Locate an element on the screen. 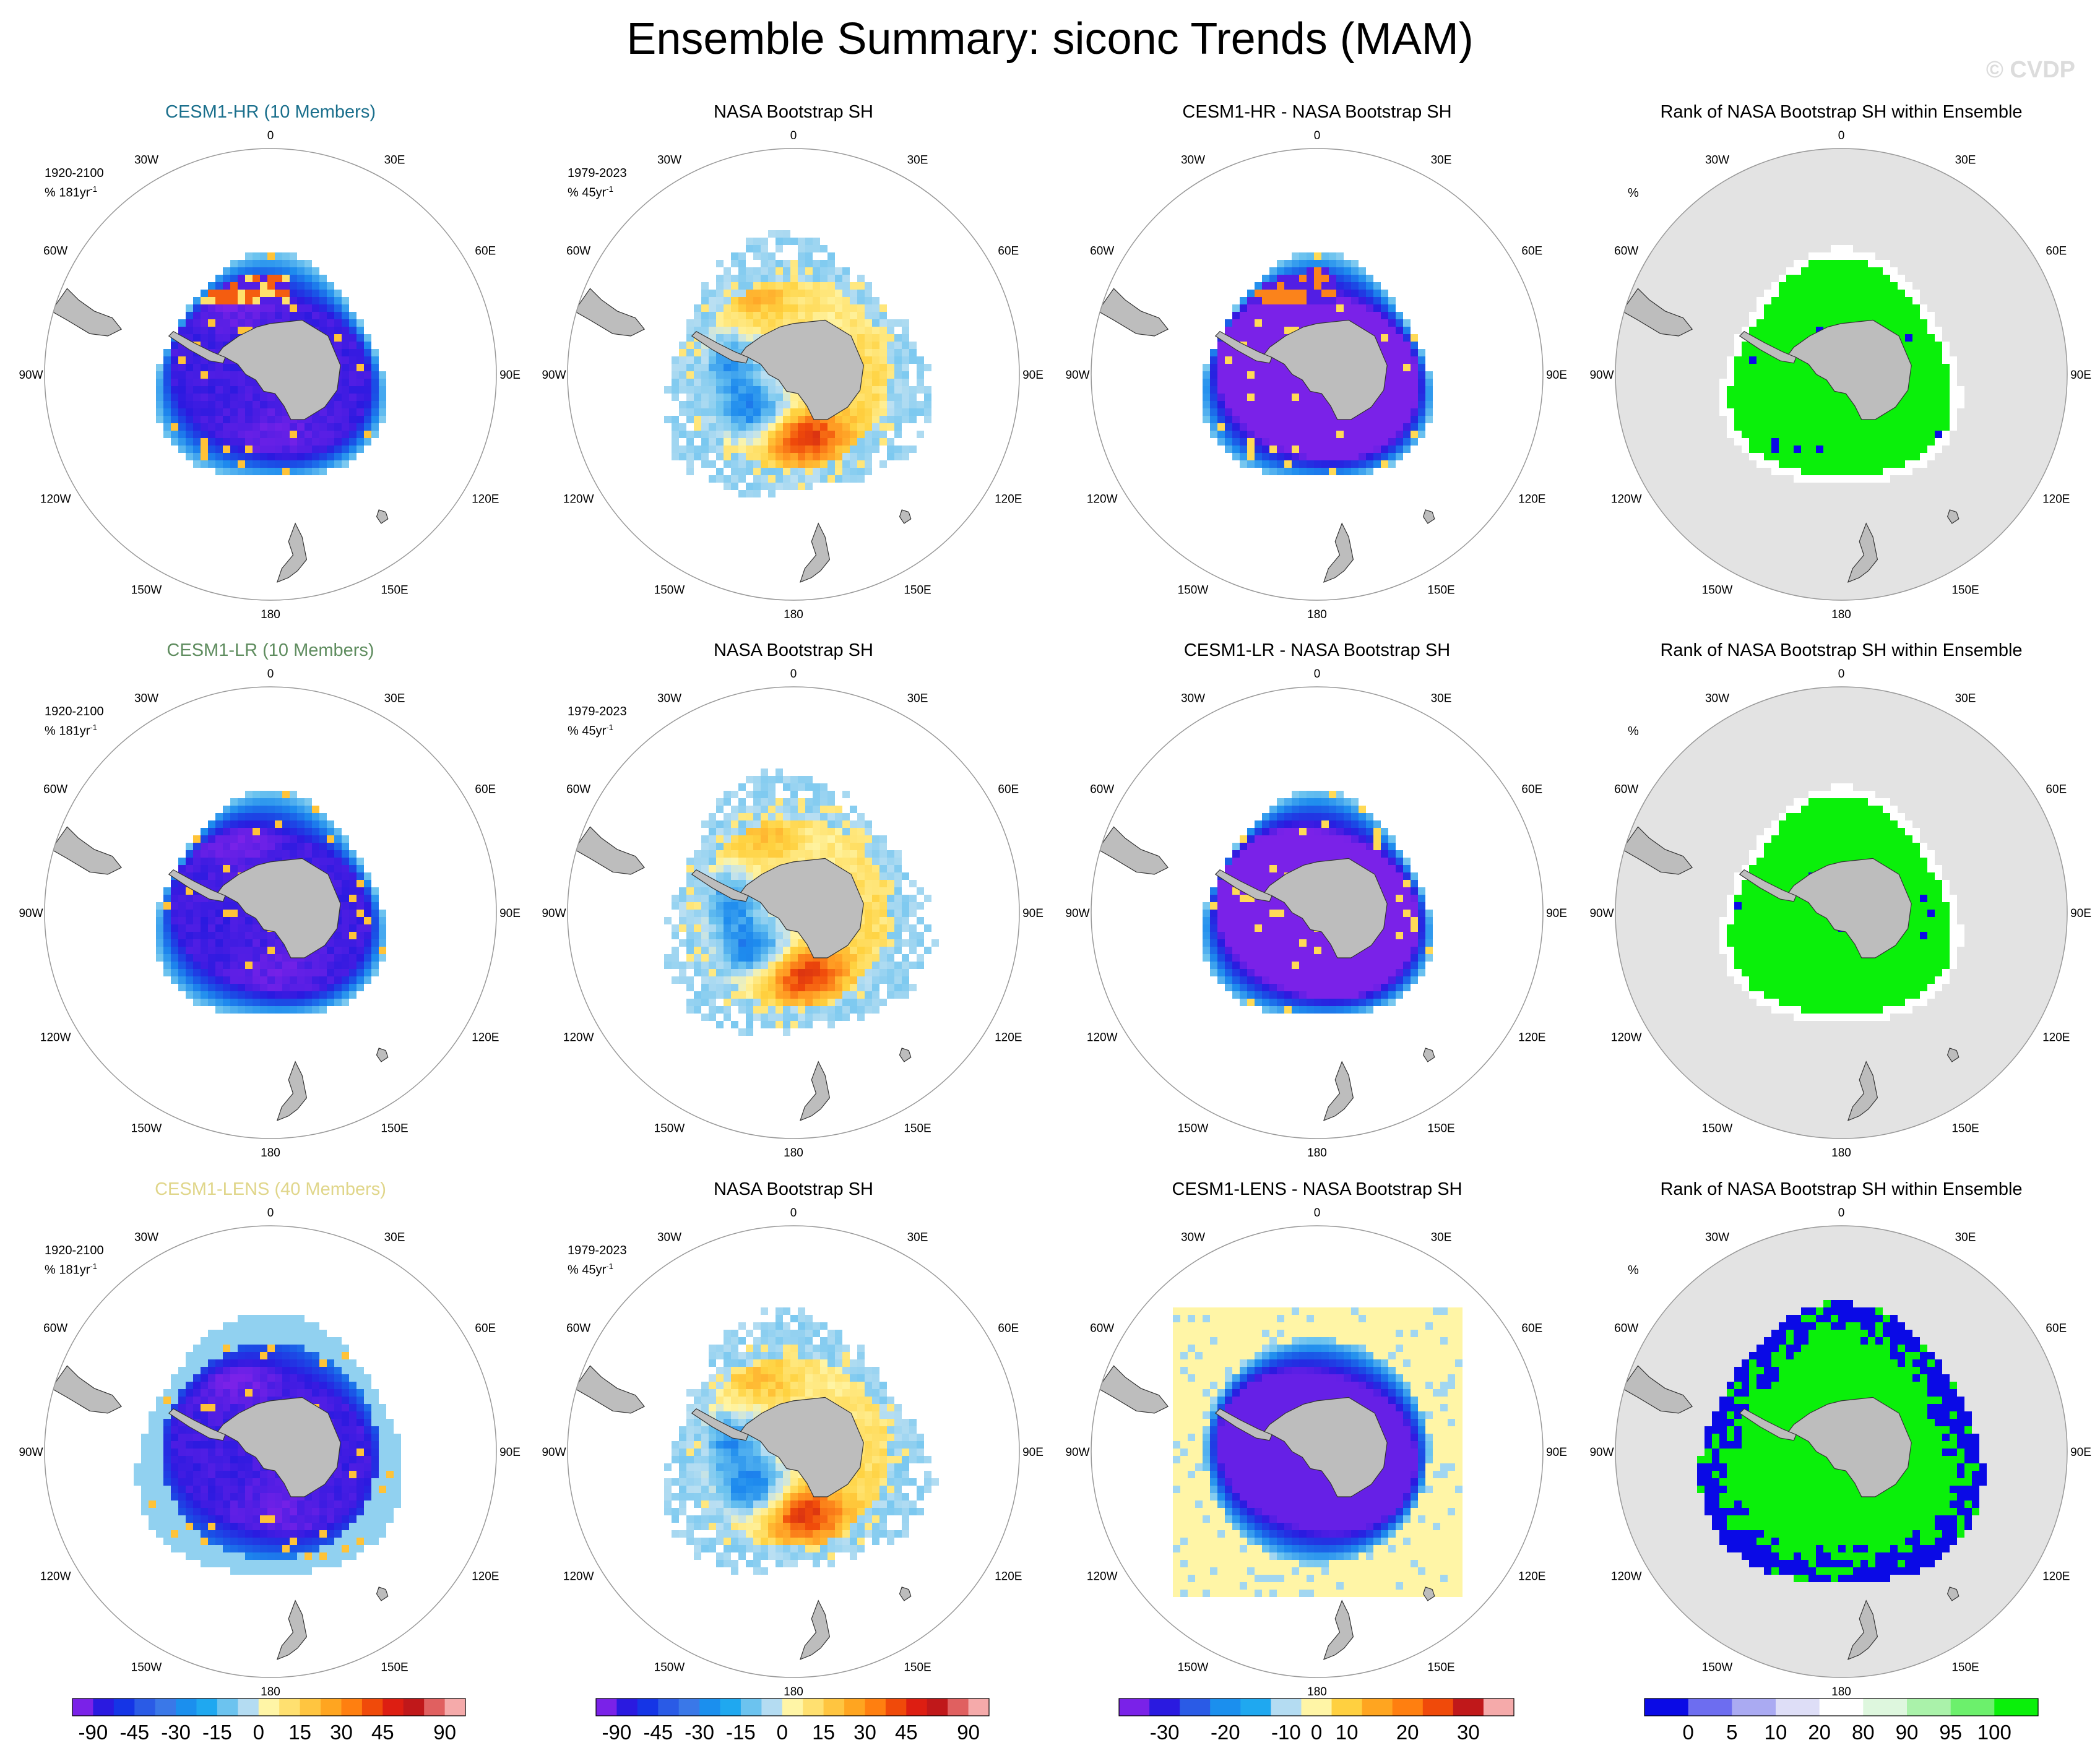 Image resolution: width=2100 pixels, height=1748 pixels. longitude-label: 90E is located at coordinates (510, 1452).